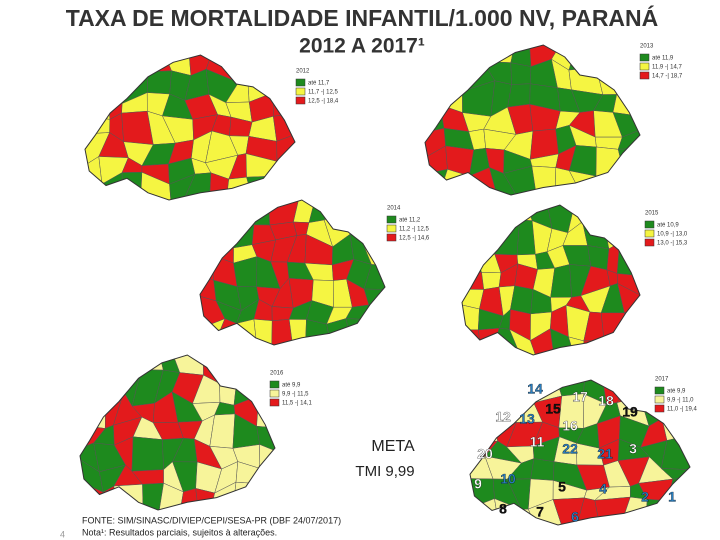 The width and height of the screenshot is (720, 540). Describe the element at coordinates (478, 484) in the screenshot. I see `region-number: 9` at that location.